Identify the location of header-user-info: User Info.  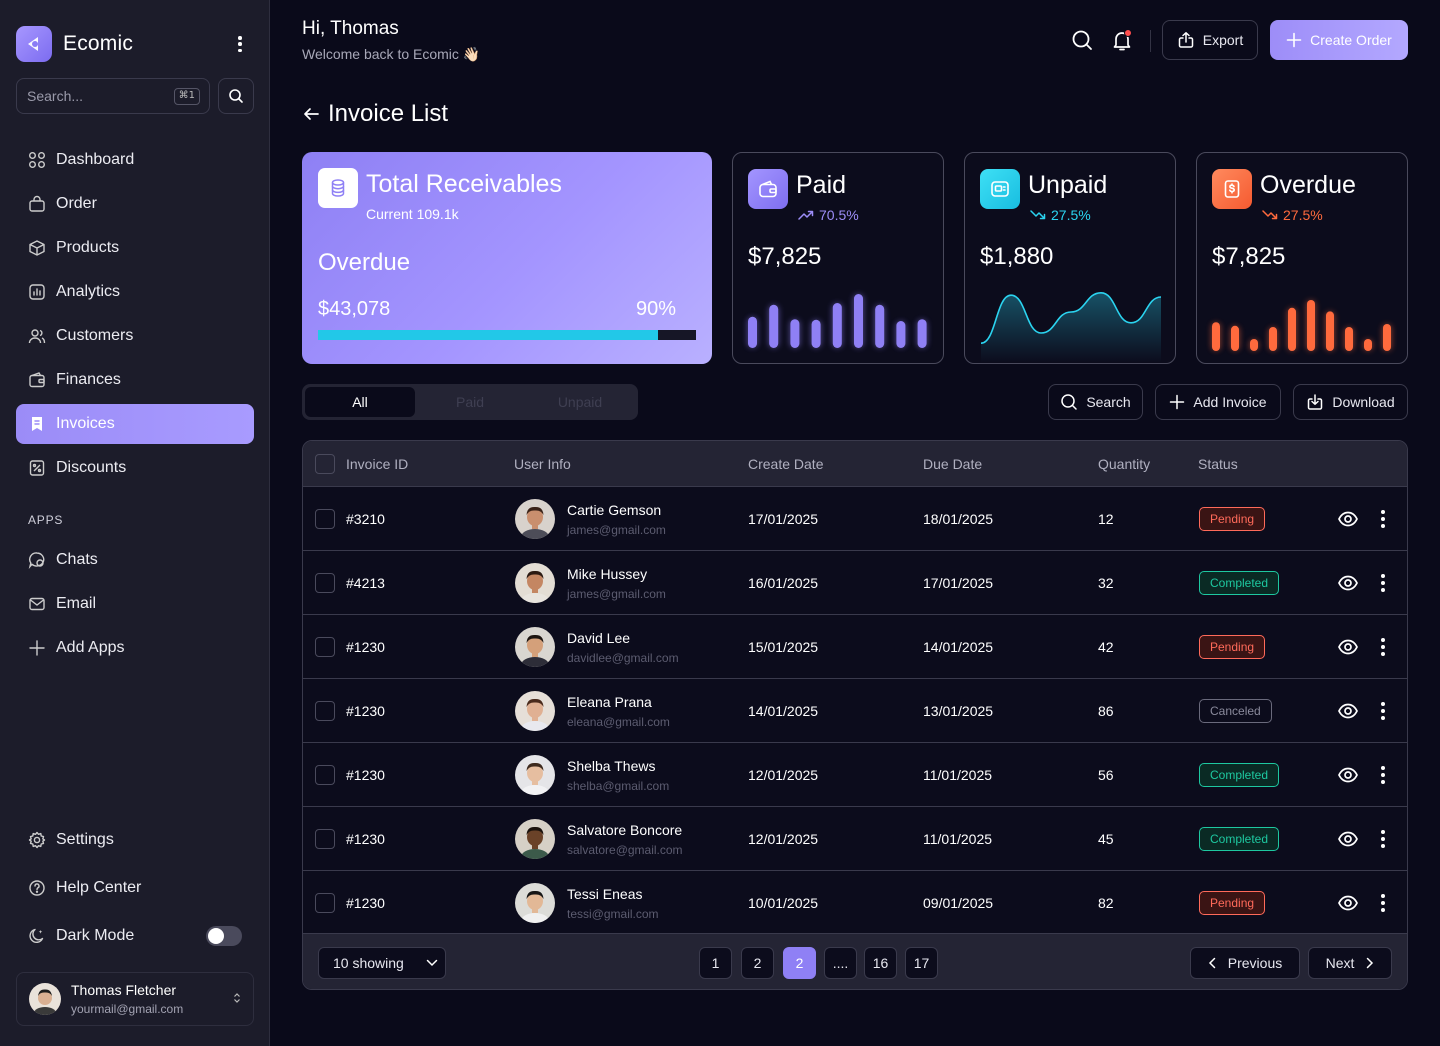
(542, 464).